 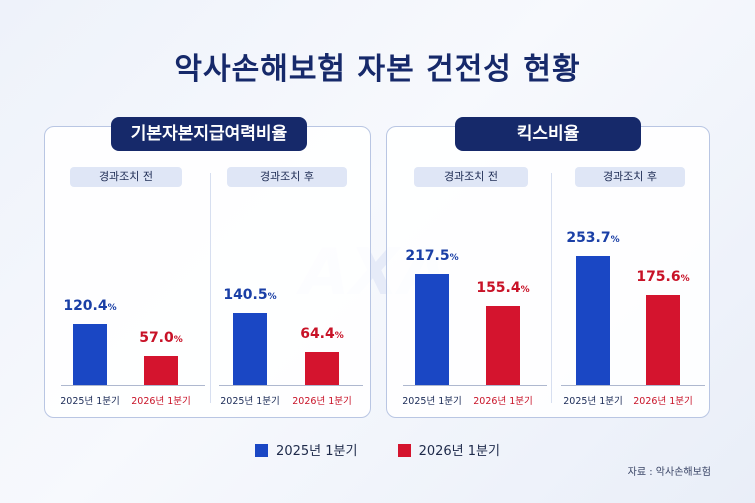 I want to click on data-label: 140.5%, so click(x=250, y=295).